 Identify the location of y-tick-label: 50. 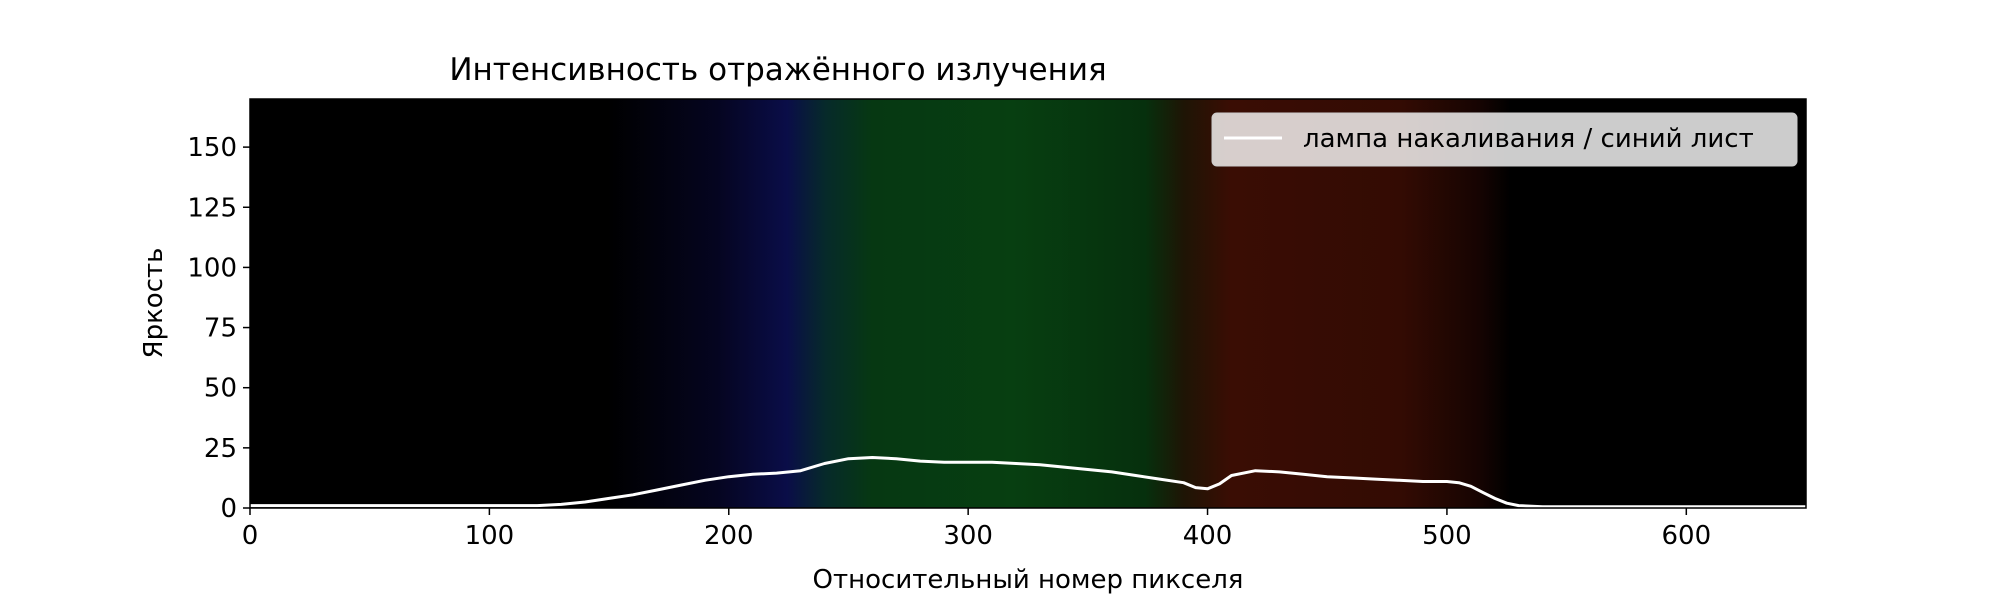
(220, 389).